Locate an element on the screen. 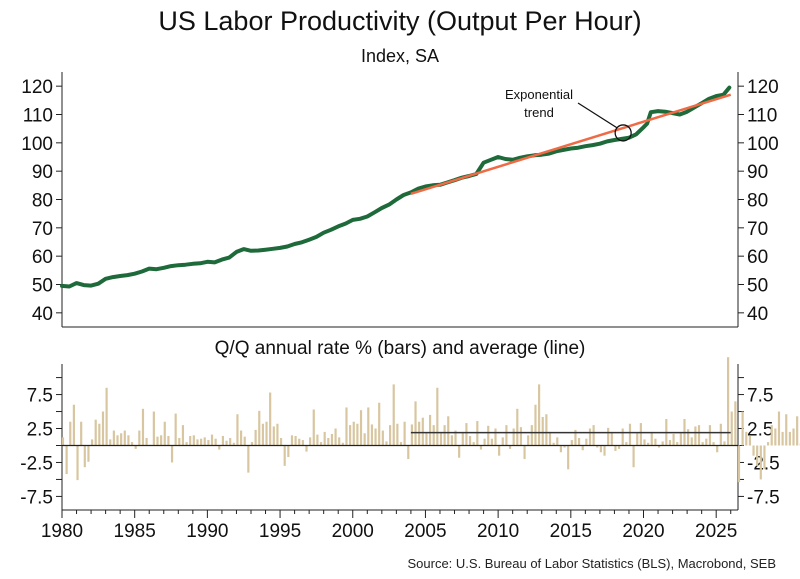 Image resolution: width=800 pixels, height=579 pixels. bottom-right-tick-label: -7.5 is located at coordinates (763, 497).